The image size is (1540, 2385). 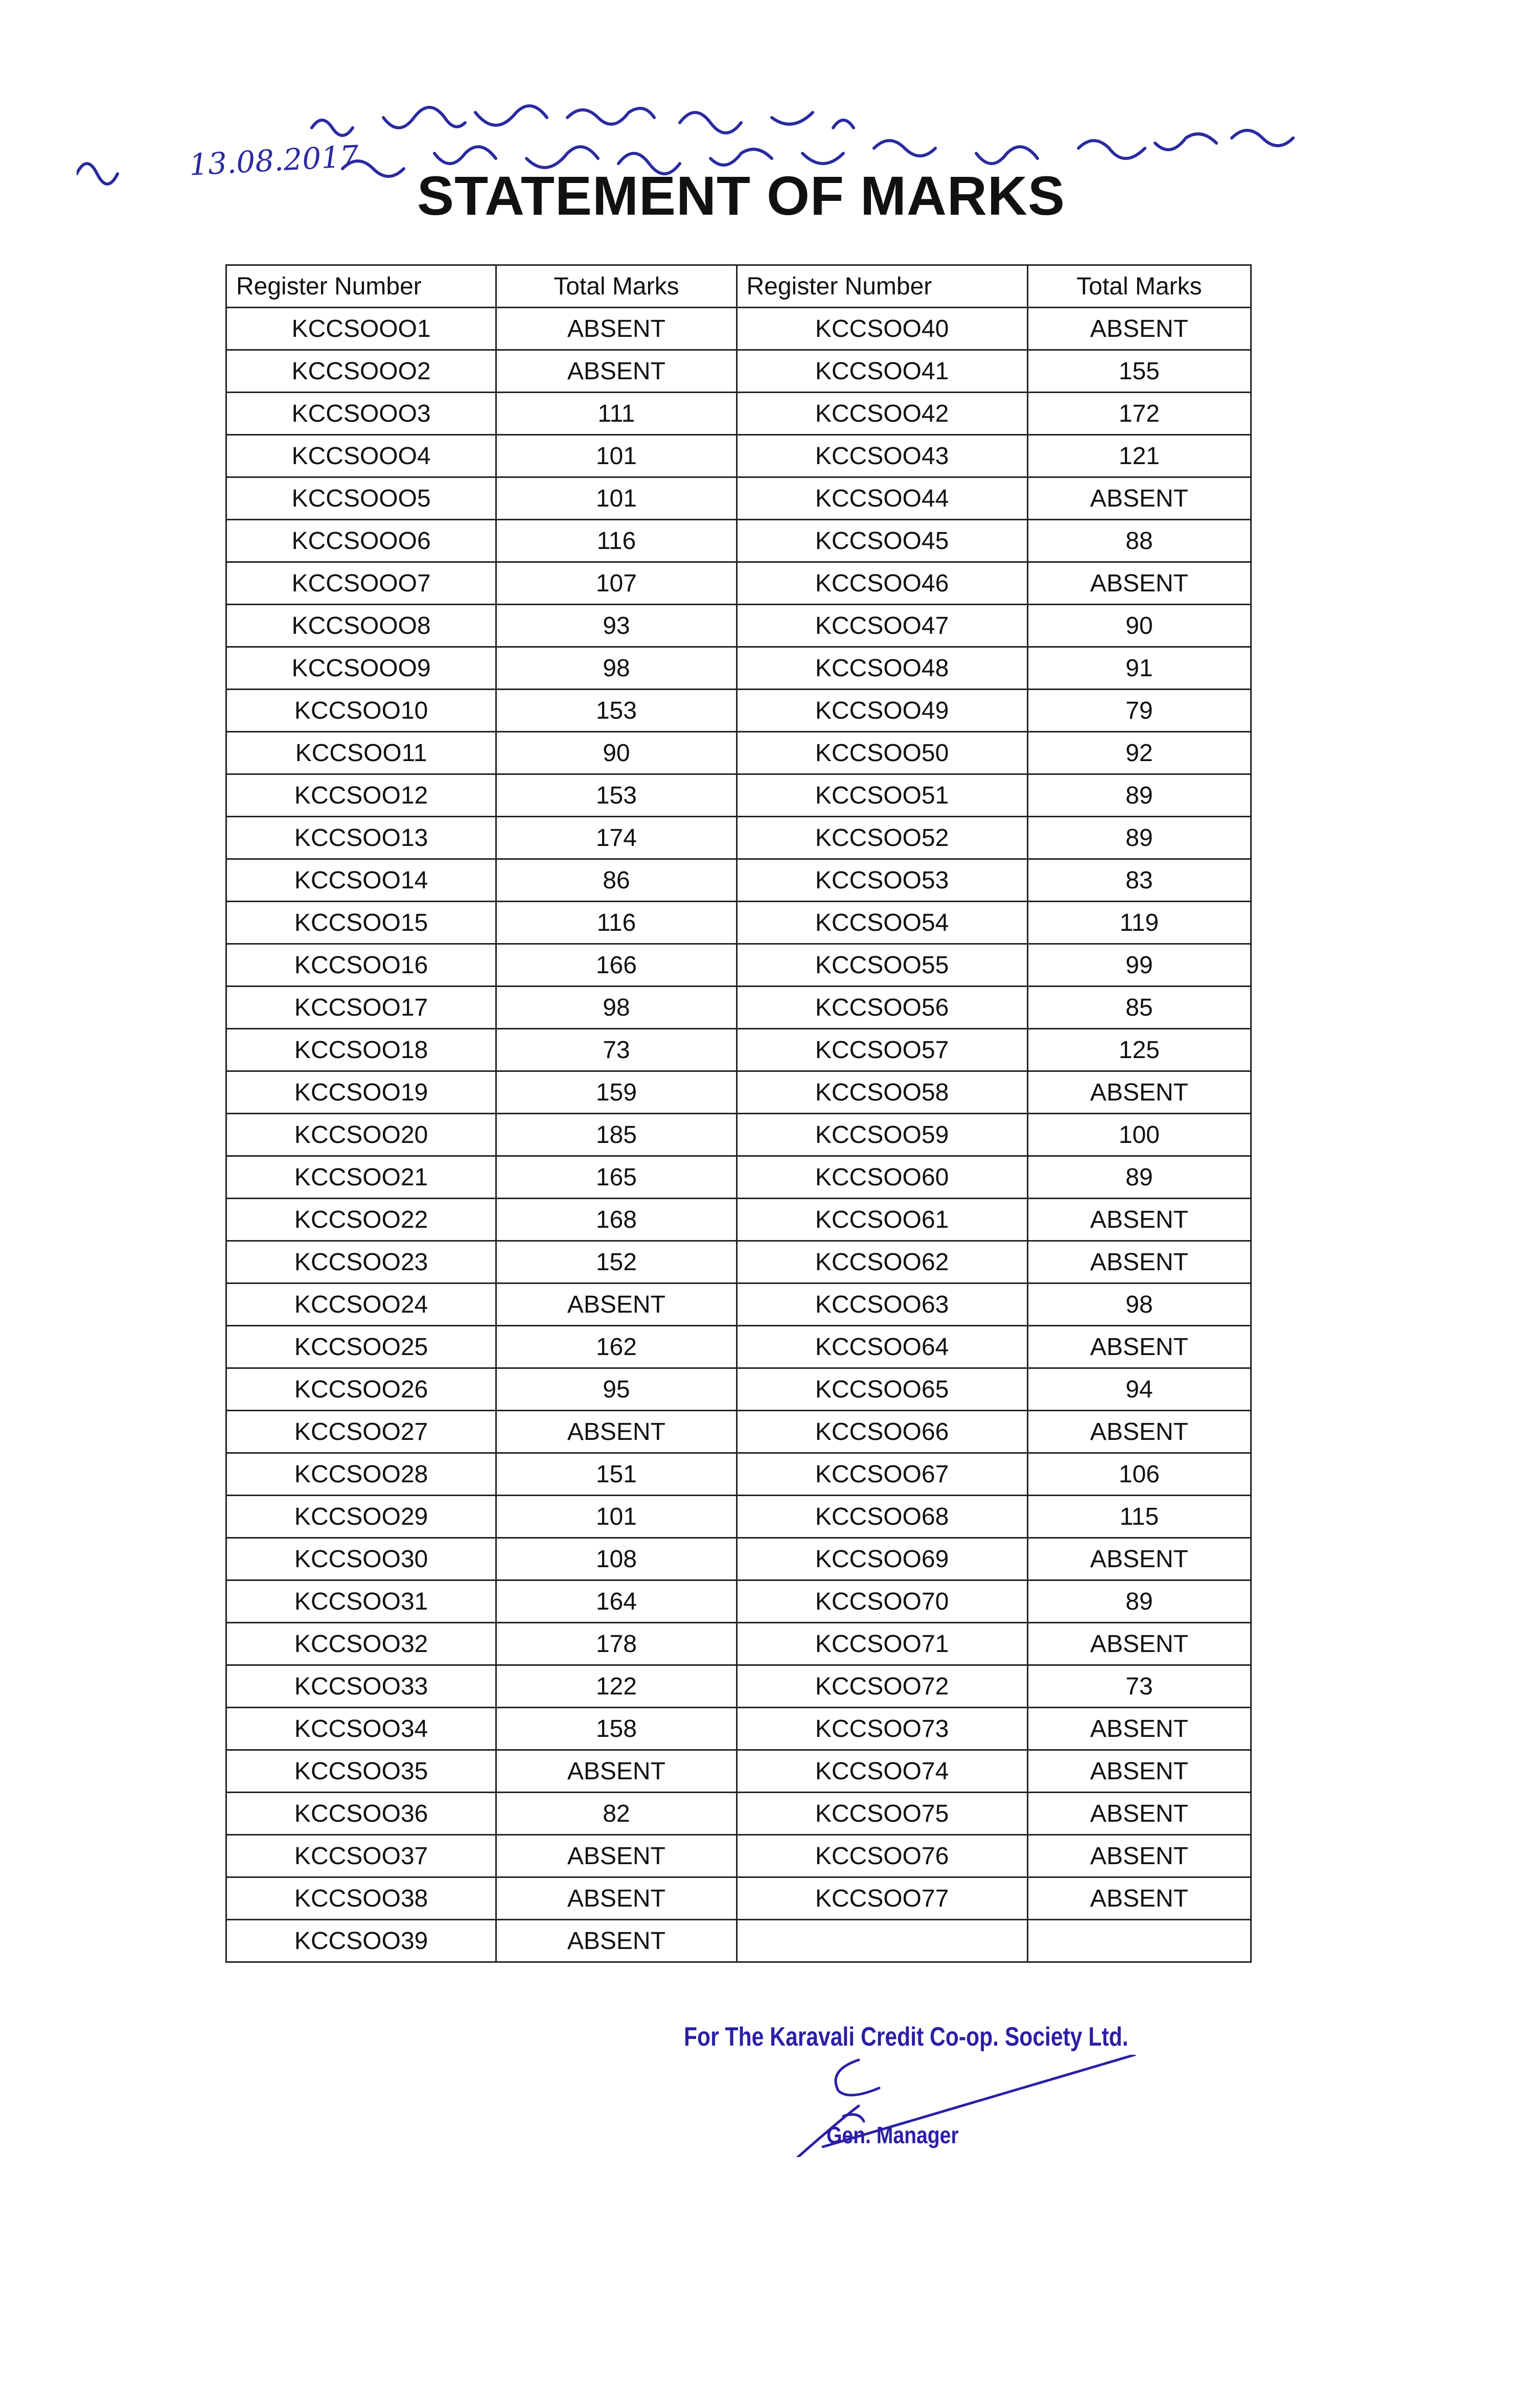 I want to click on register-number-cell: KCCSOO50, so click(x=881, y=753).